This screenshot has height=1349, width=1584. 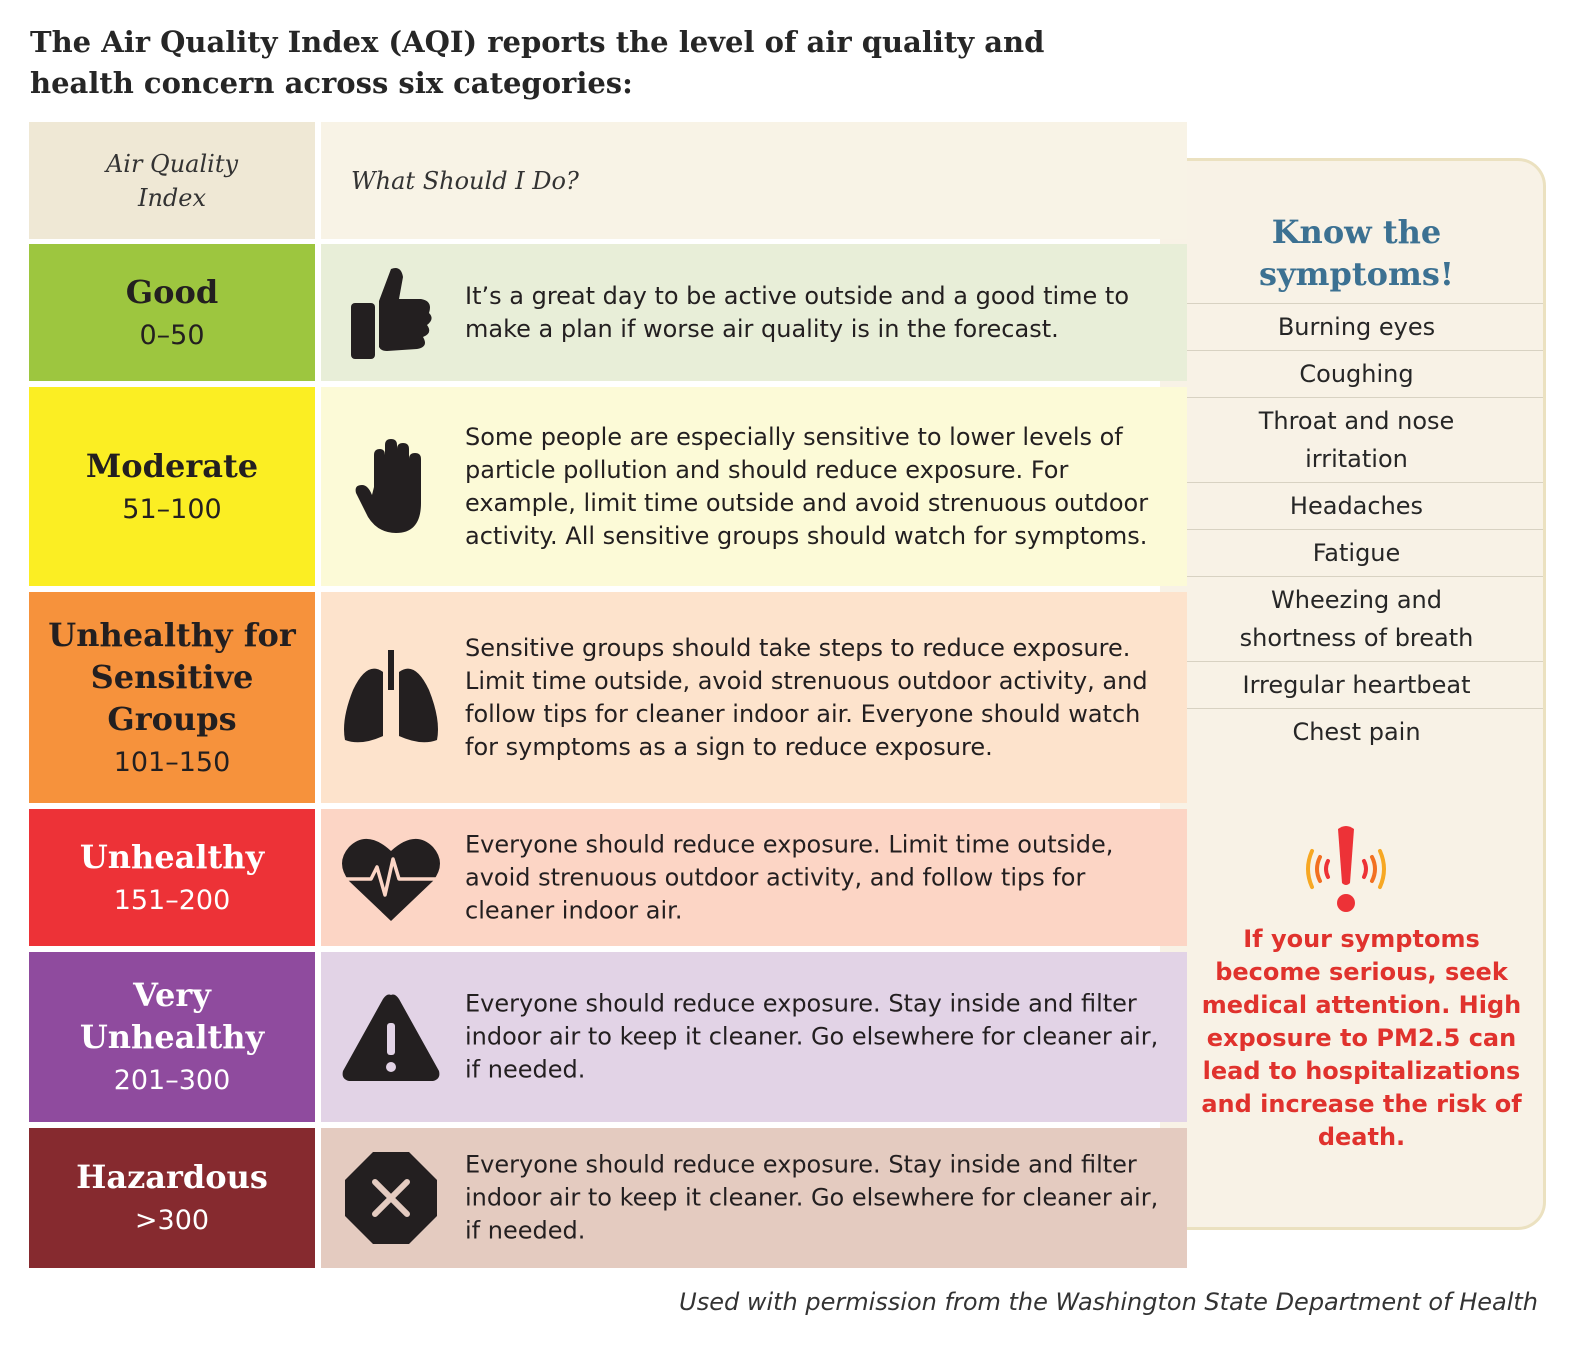 What do you see at coordinates (172, 877) in the screenshot?
I see `category-cell: Unhealthy 151–200` at bounding box center [172, 877].